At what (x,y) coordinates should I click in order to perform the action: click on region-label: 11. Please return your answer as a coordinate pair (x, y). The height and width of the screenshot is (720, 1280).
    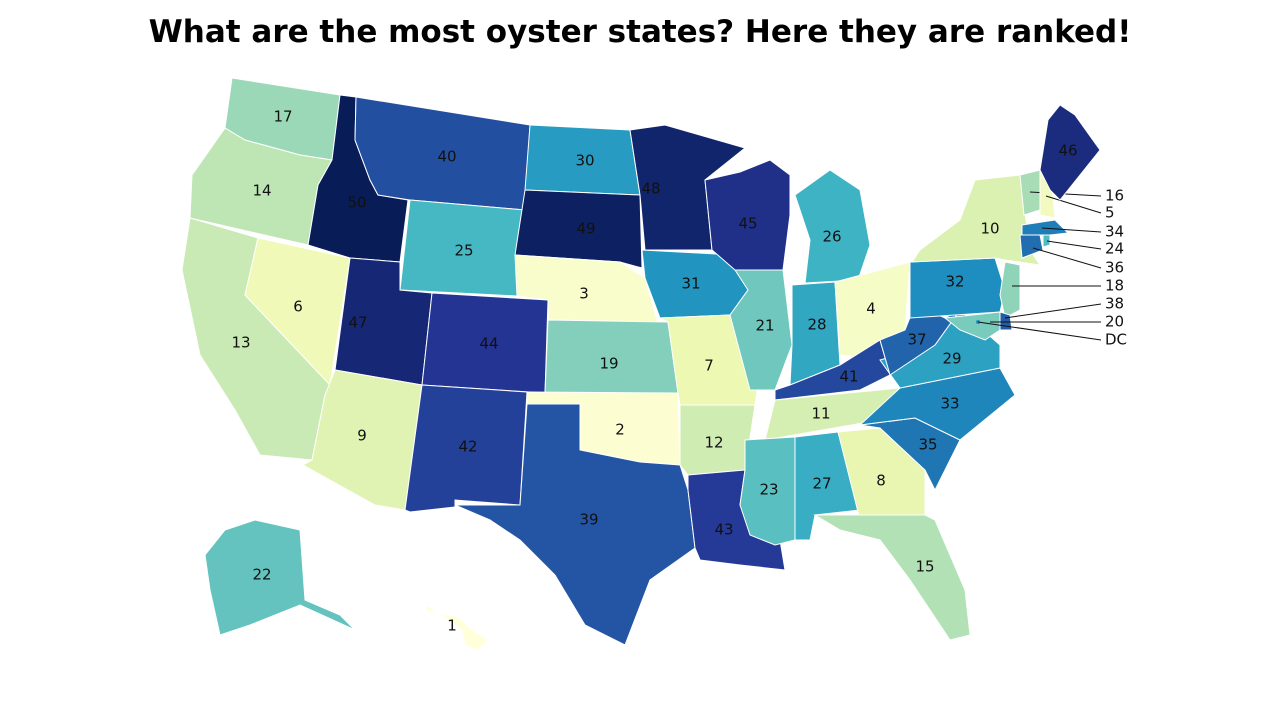
    Looking at the image, I should click on (820, 414).